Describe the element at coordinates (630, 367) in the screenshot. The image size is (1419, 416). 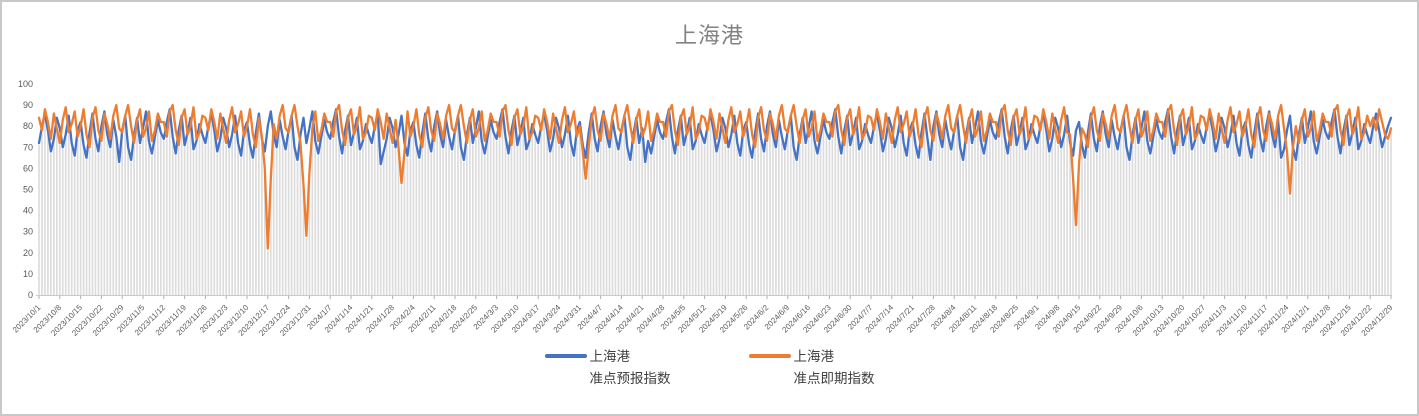
I see `legend-label-forecast: 上海港 准点预报指数` at that location.